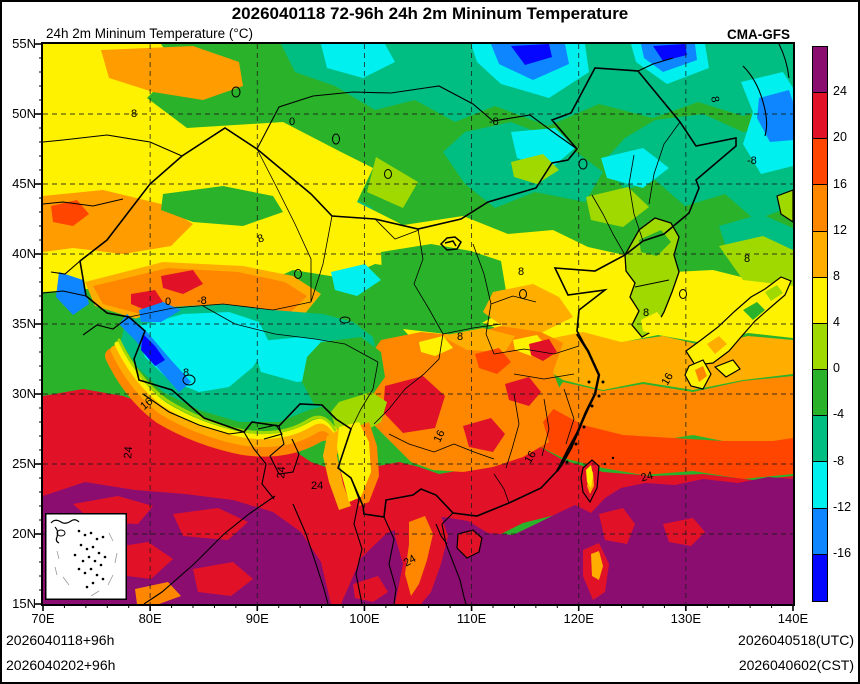 The width and height of the screenshot is (860, 684). Describe the element at coordinates (578, 618) in the screenshot. I see `lon-axis-label: 120E` at that location.